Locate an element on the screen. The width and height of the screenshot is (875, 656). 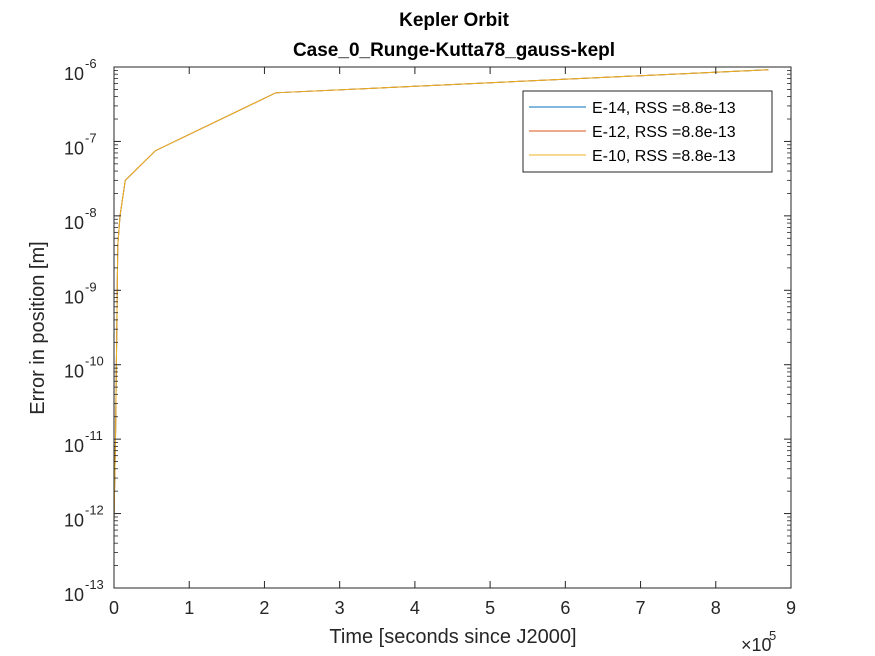
y-tick-label-exponent: -6 is located at coordinates (91, 63).